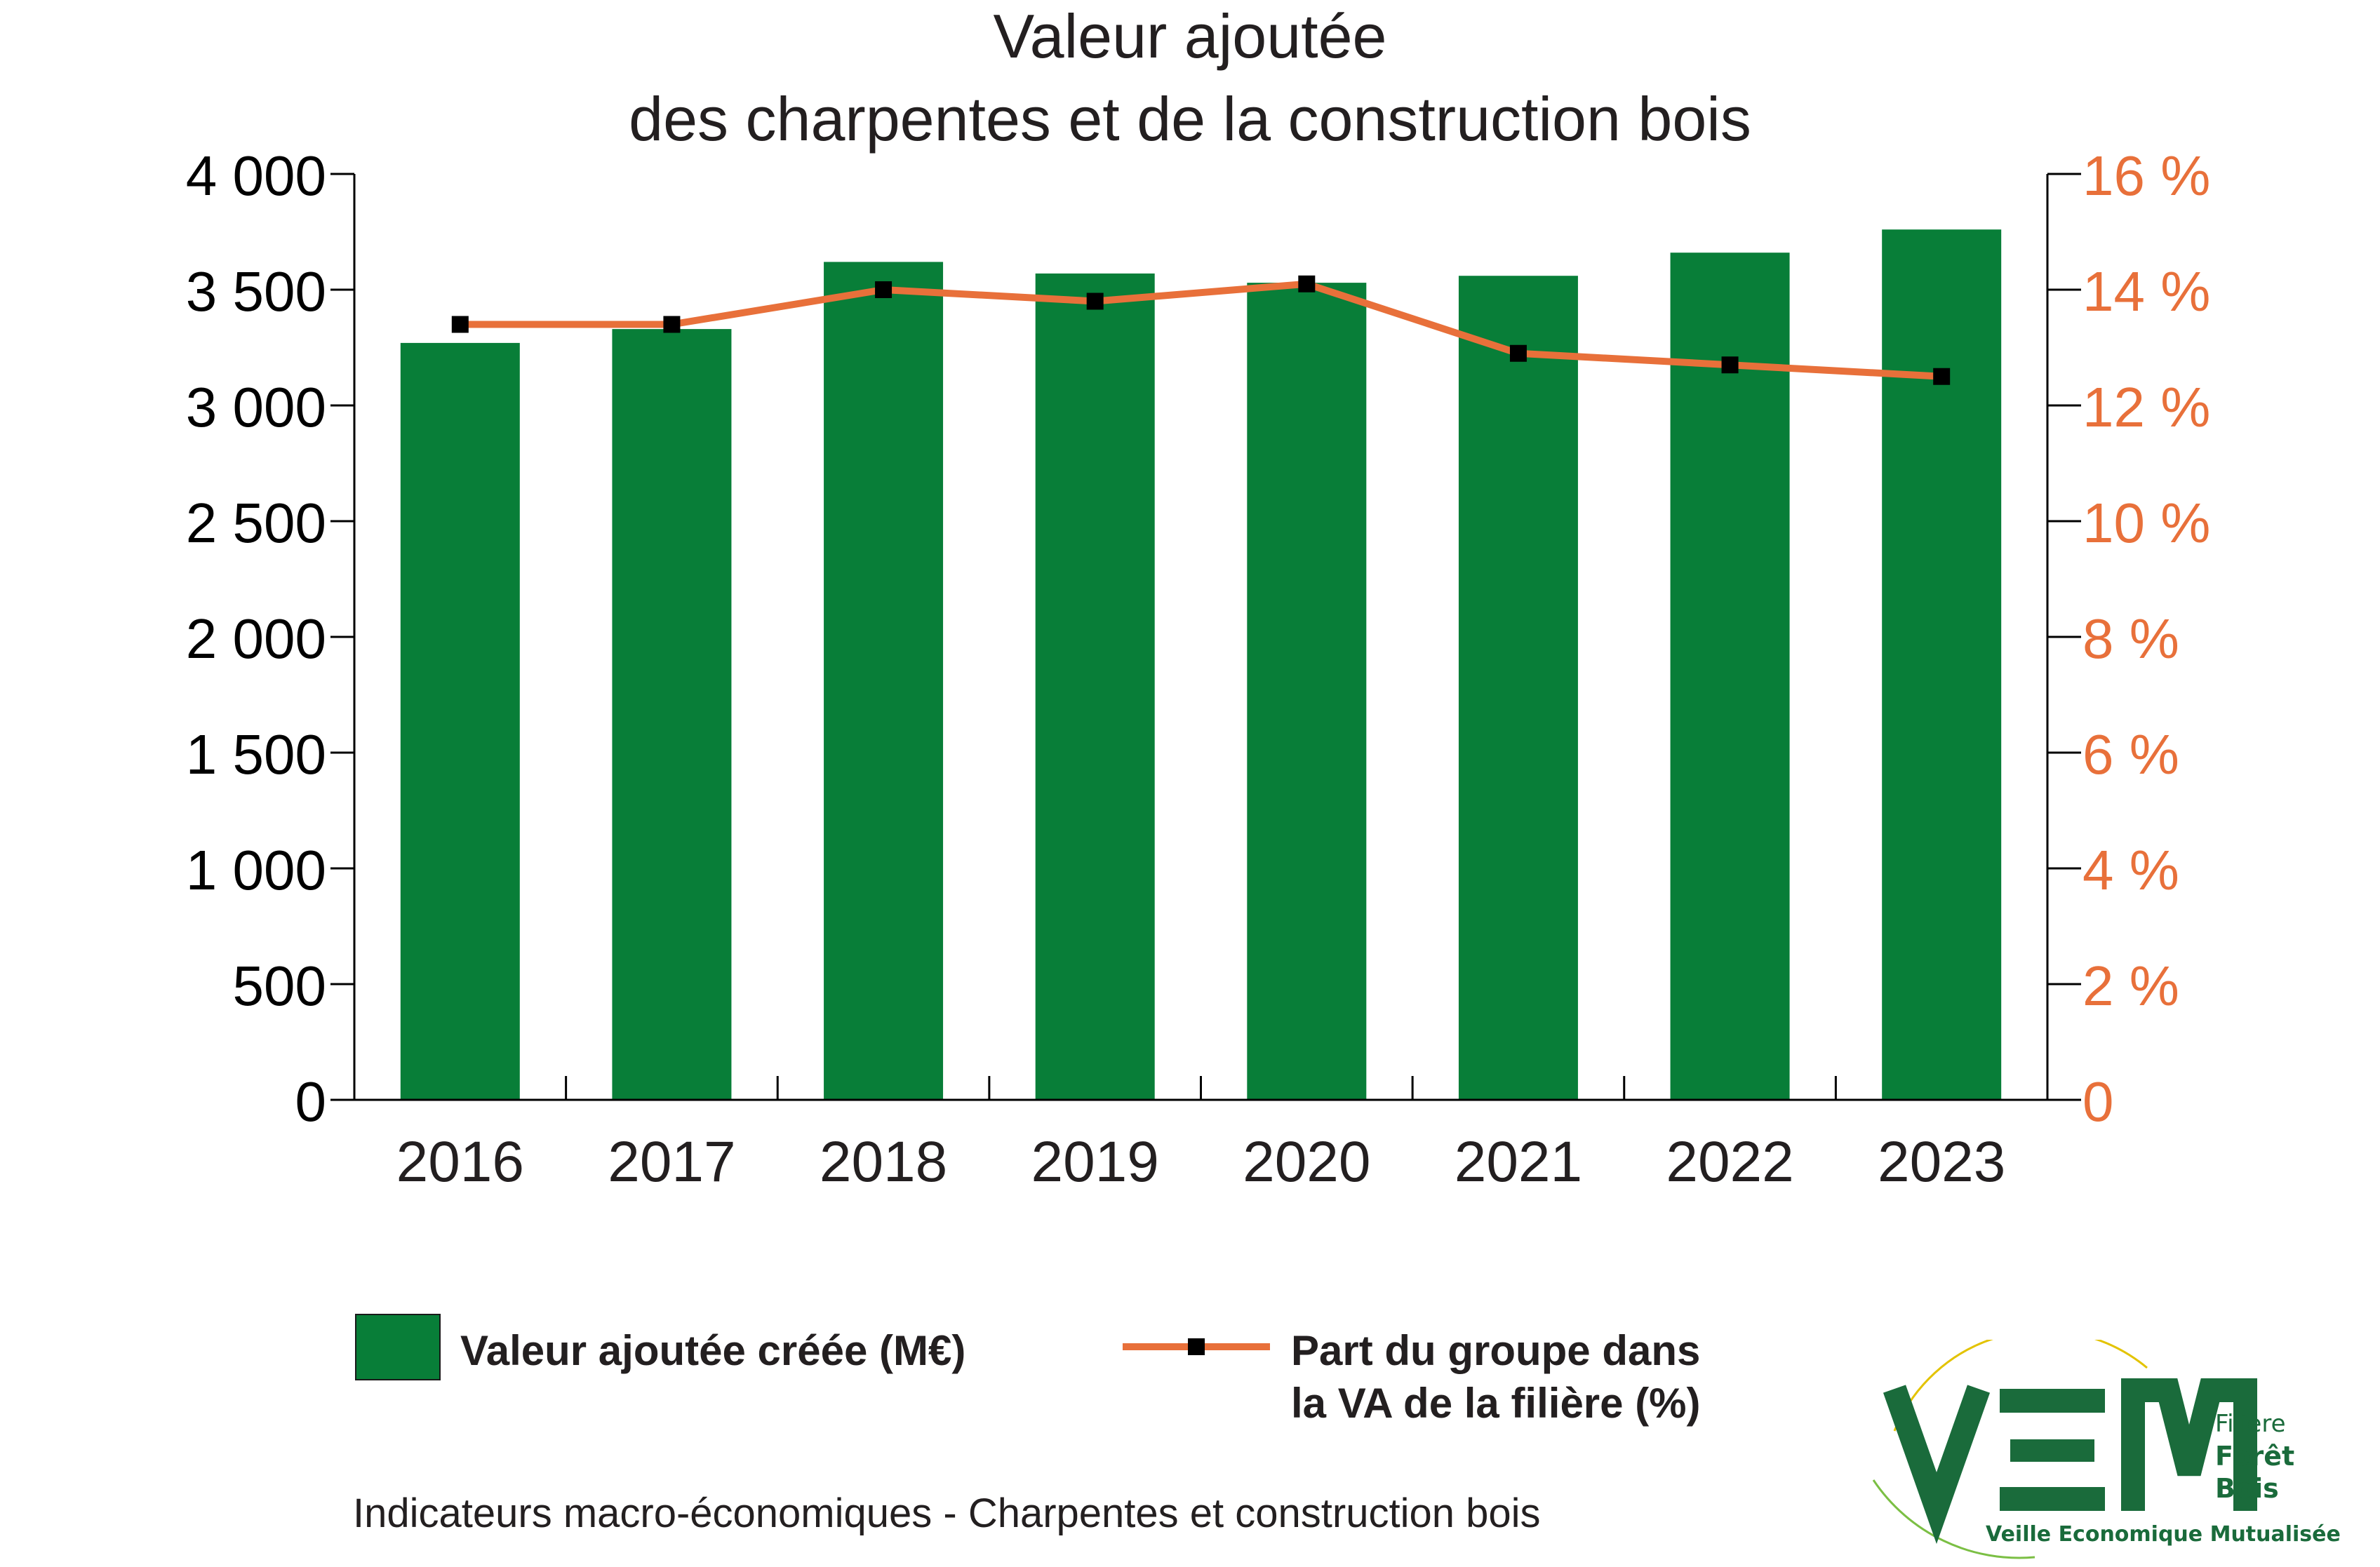 The width and height of the screenshot is (2380, 1567). What do you see at coordinates (1730, 677) in the screenshot?
I see `bar-2022` at bounding box center [1730, 677].